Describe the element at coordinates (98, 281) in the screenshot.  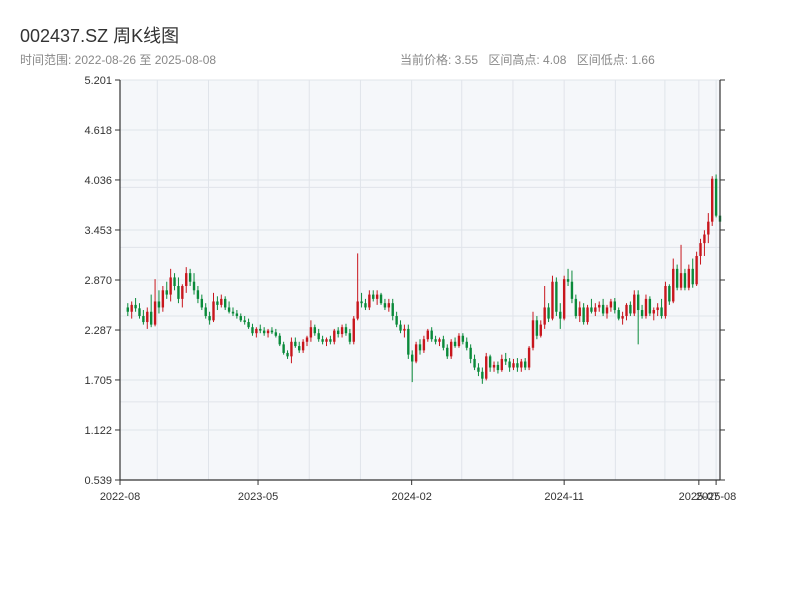
I see `y-tick-label: 2.870` at that location.